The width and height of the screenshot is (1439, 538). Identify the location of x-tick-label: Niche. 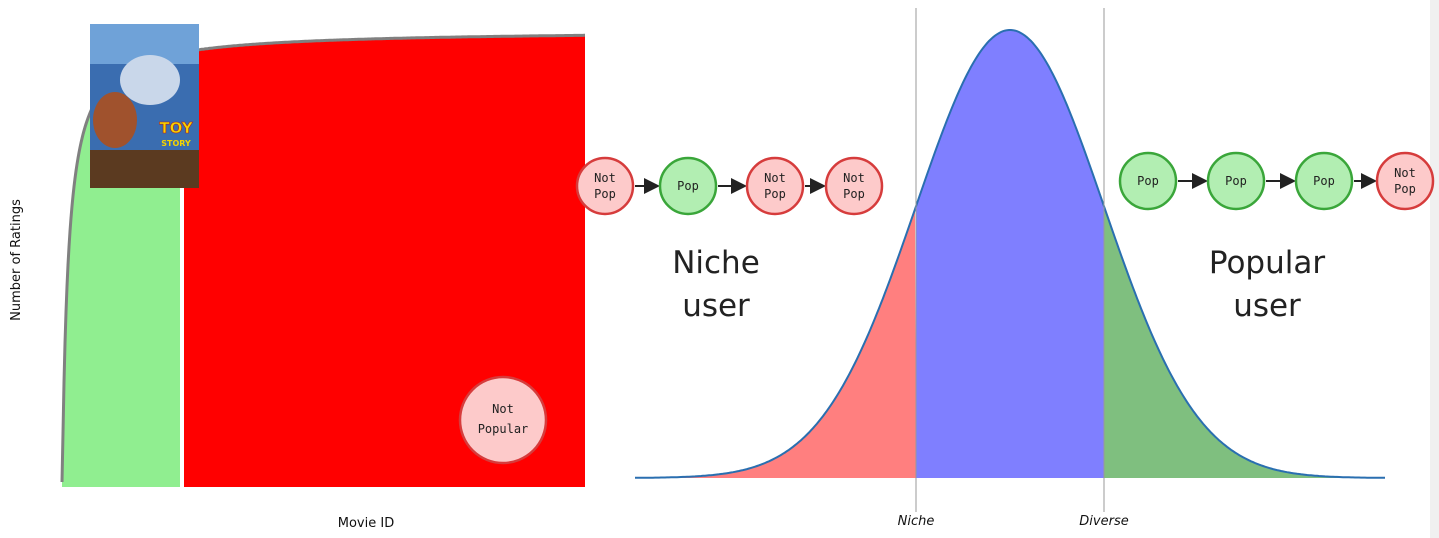
(916, 521).